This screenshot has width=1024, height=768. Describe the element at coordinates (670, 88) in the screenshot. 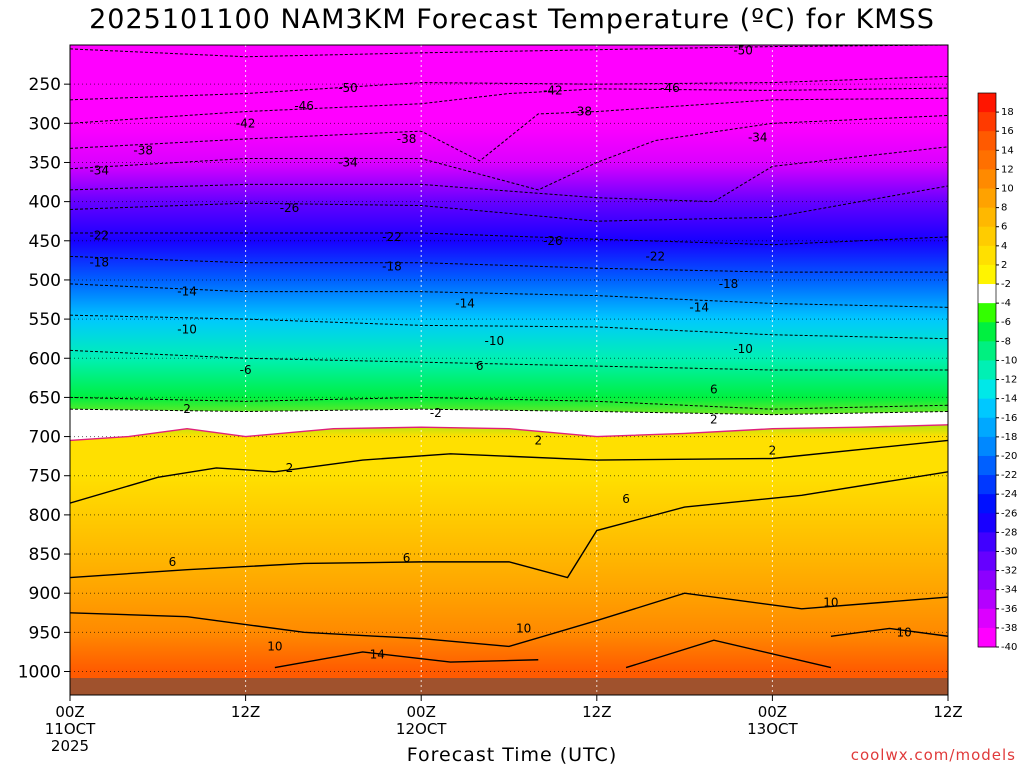

I see `contour-label: -46` at that location.